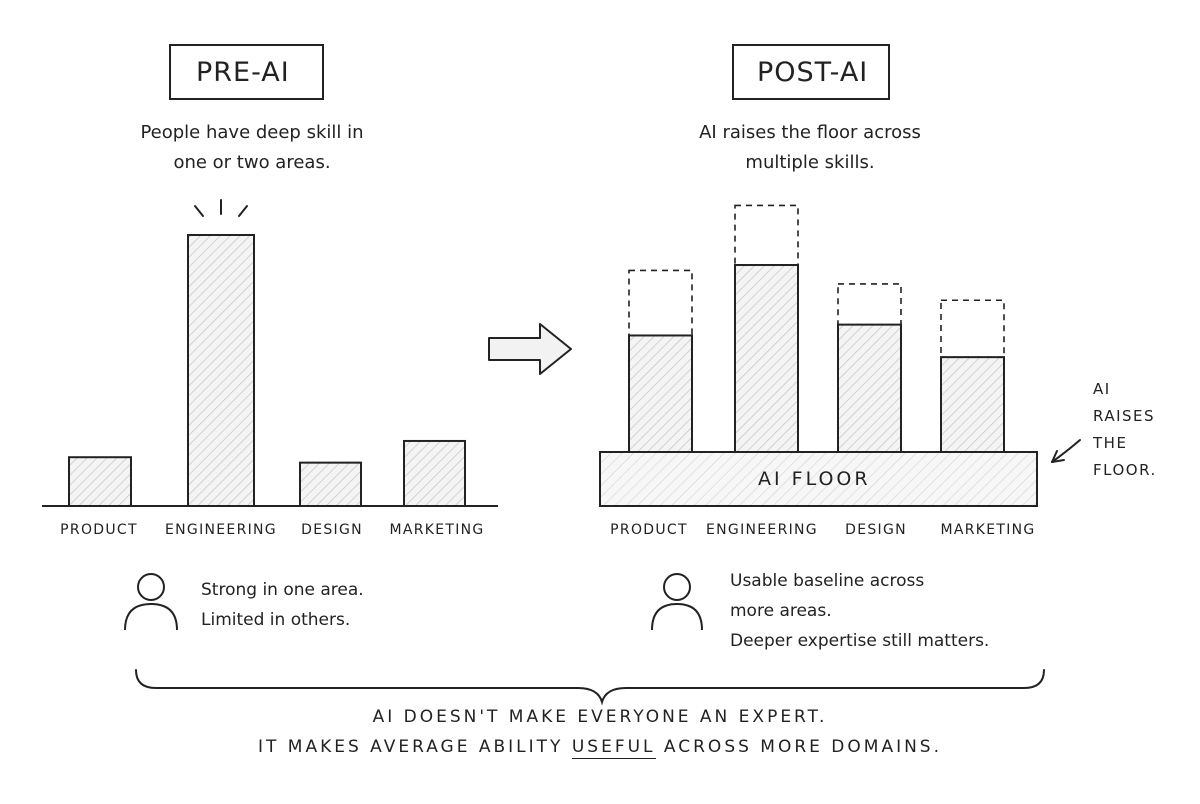  What do you see at coordinates (221, 370) in the screenshot?
I see `pre-ai-bar-engineering` at bounding box center [221, 370].